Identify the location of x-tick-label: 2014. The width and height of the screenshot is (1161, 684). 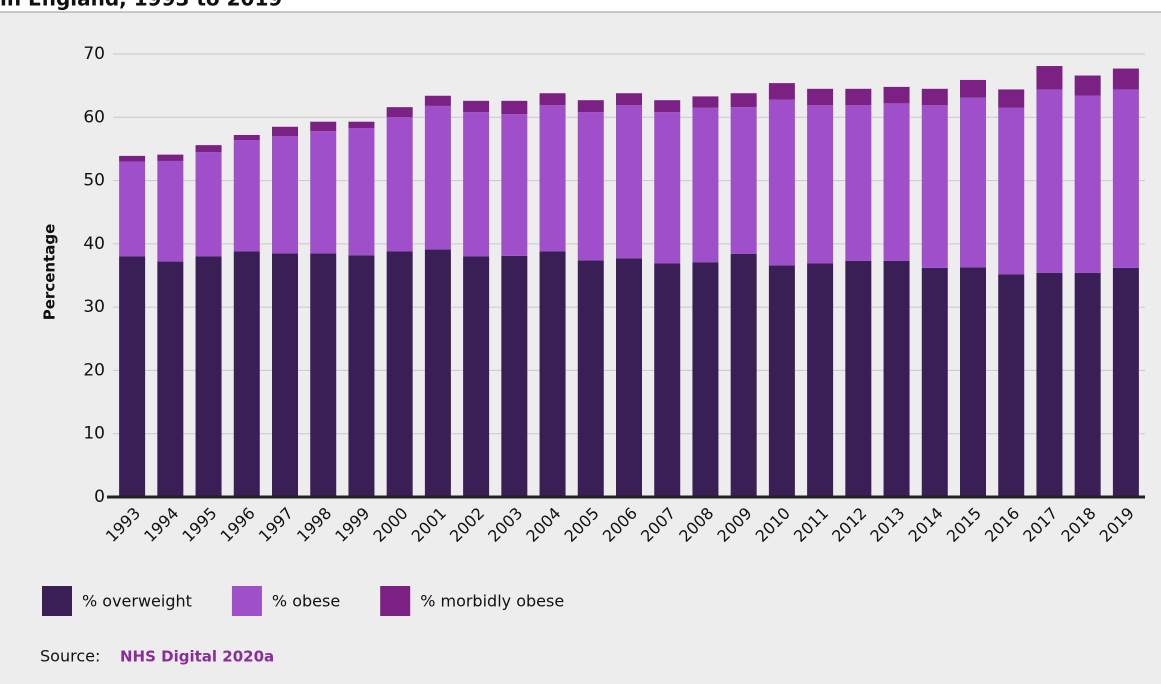
(926, 525).